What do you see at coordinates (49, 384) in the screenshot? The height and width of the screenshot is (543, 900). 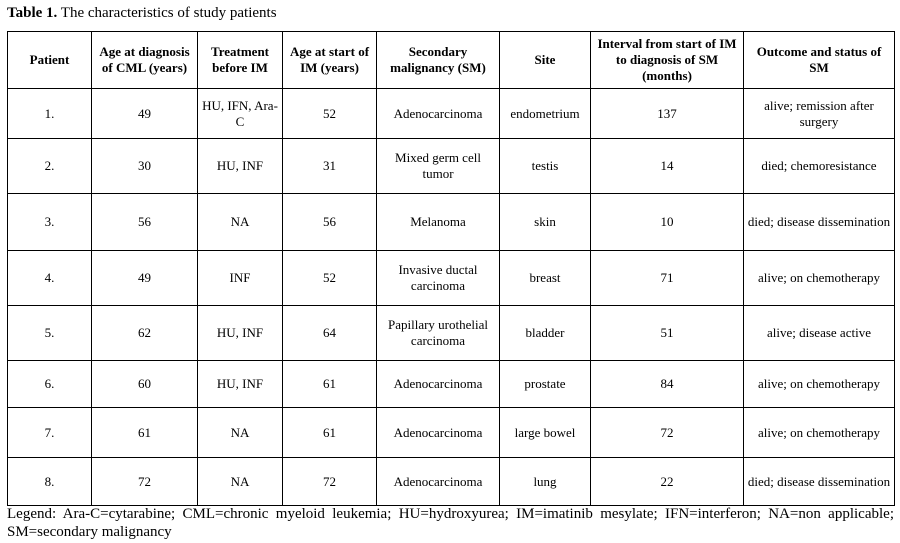 I see `cell-patient: 6.` at bounding box center [49, 384].